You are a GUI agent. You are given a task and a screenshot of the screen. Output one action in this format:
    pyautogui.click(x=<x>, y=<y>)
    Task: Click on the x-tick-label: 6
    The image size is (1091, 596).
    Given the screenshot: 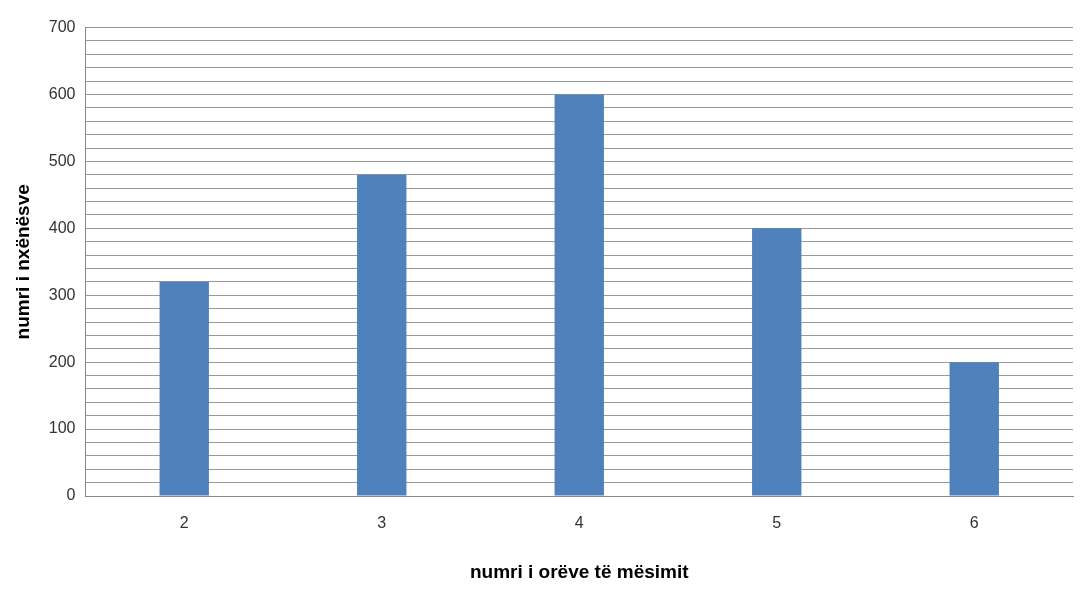 What is the action you would take?
    pyautogui.click(x=974, y=523)
    